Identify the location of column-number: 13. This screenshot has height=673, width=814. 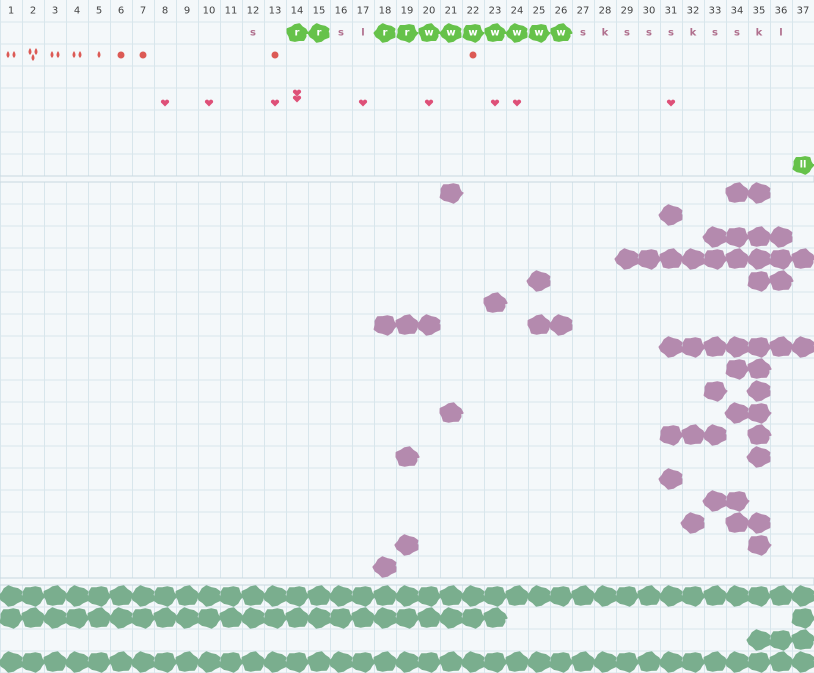
(275, 11).